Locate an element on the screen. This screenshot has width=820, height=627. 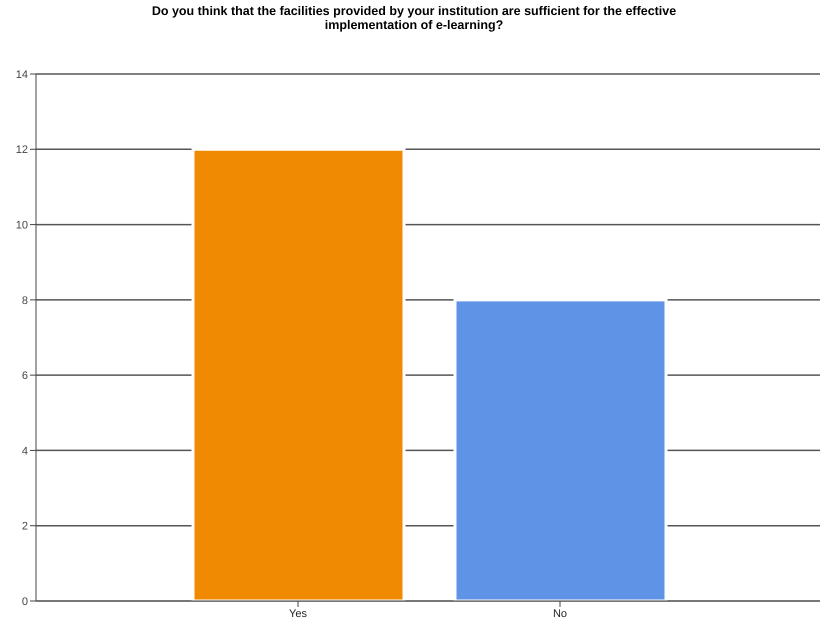
y-tick-label: 4 is located at coordinates (25, 451).